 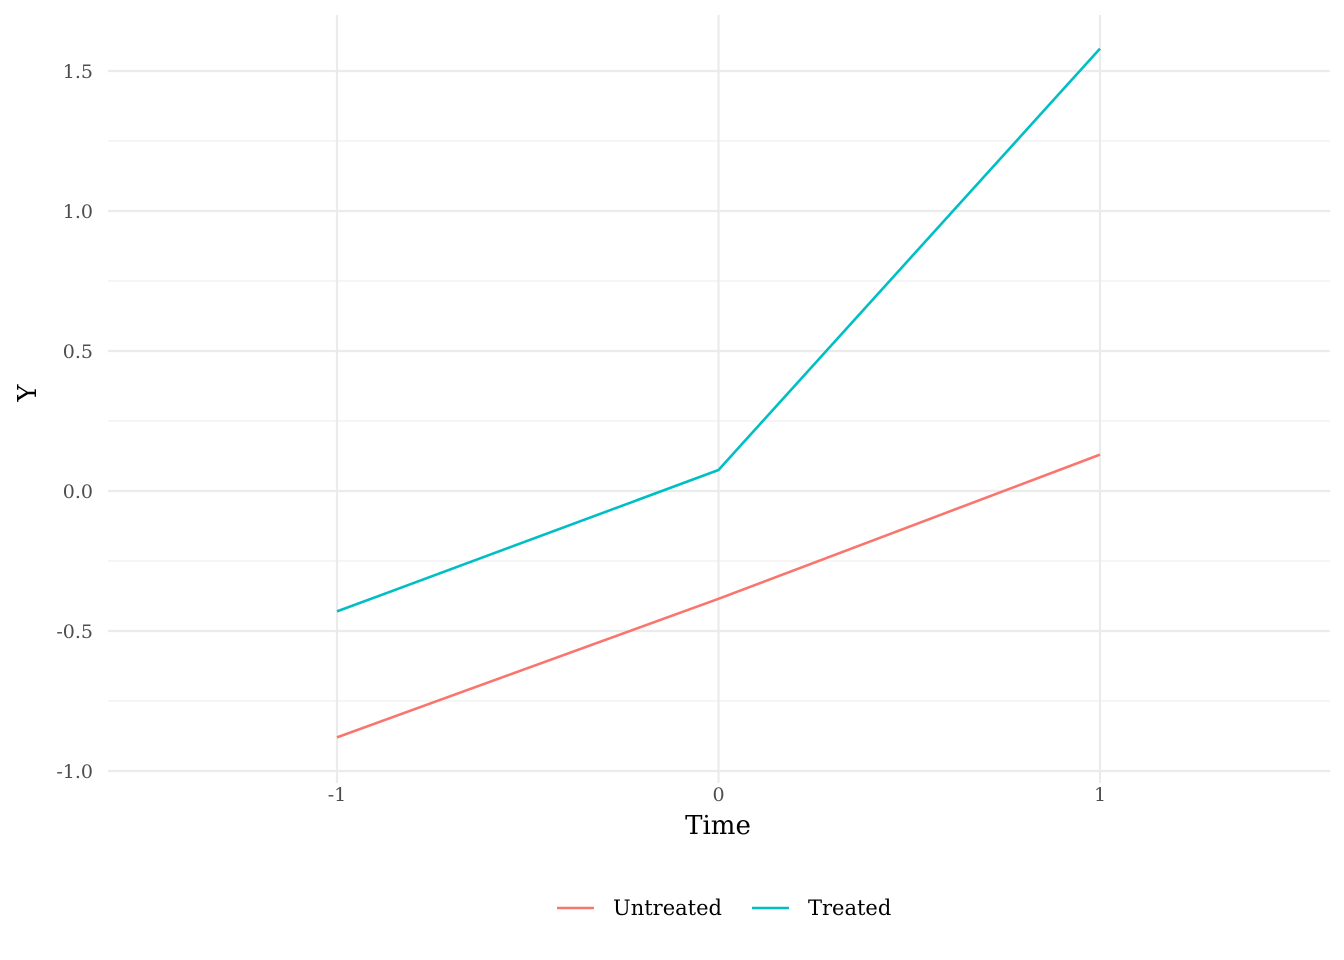 What do you see at coordinates (28, 393) in the screenshot?
I see `y-axis-title: Y` at bounding box center [28, 393].